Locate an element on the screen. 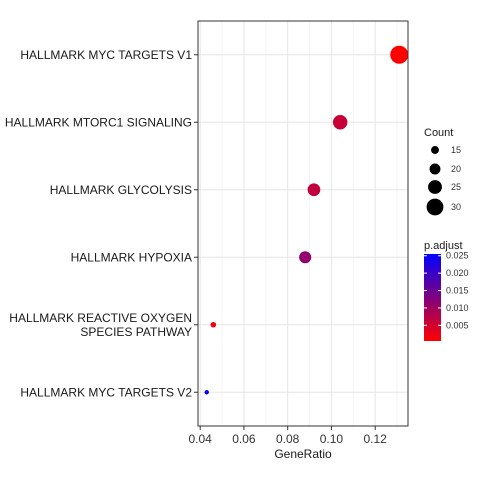  y-tick-label: HALLMARK MYC TARGETS V1 is located at coordinates (106, 55).